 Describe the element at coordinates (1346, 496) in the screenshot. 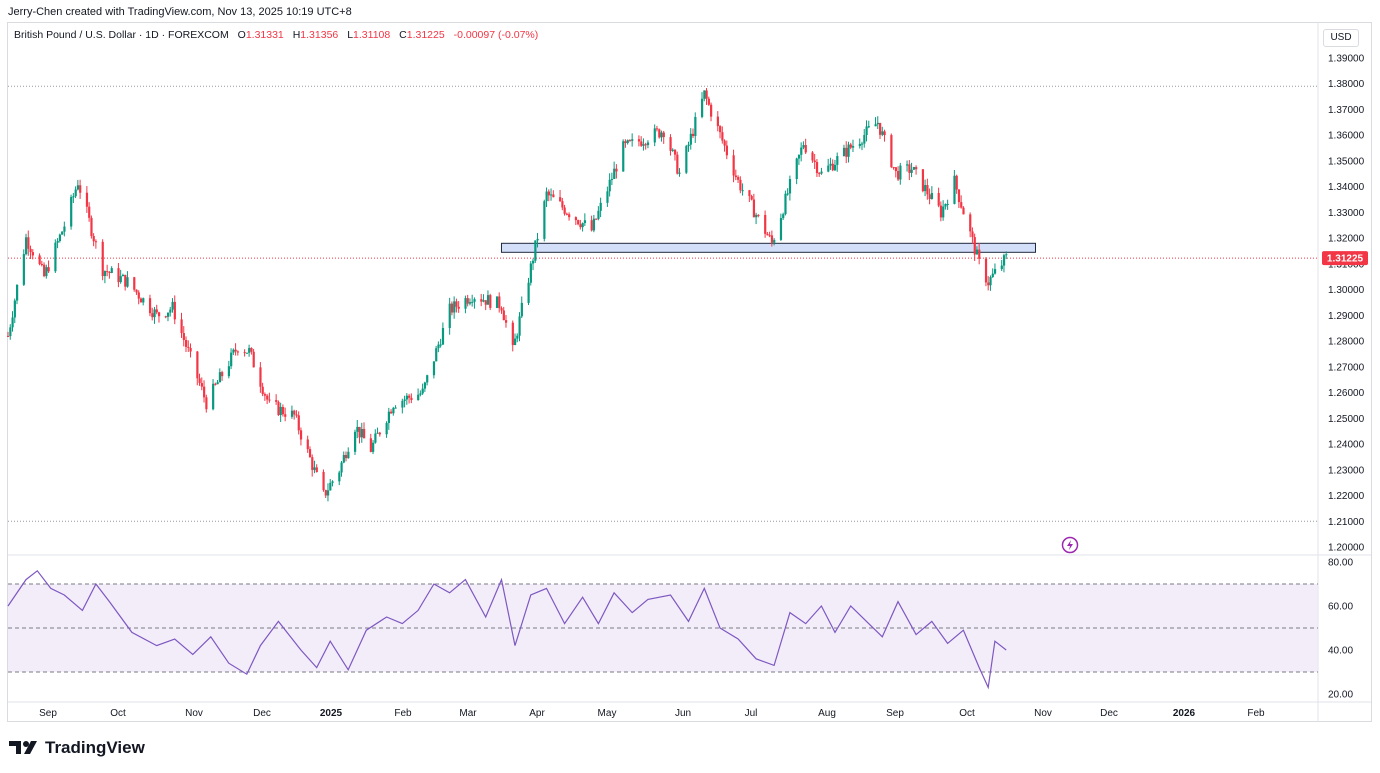

I see `price-tick-label: 1.22000` at that location.